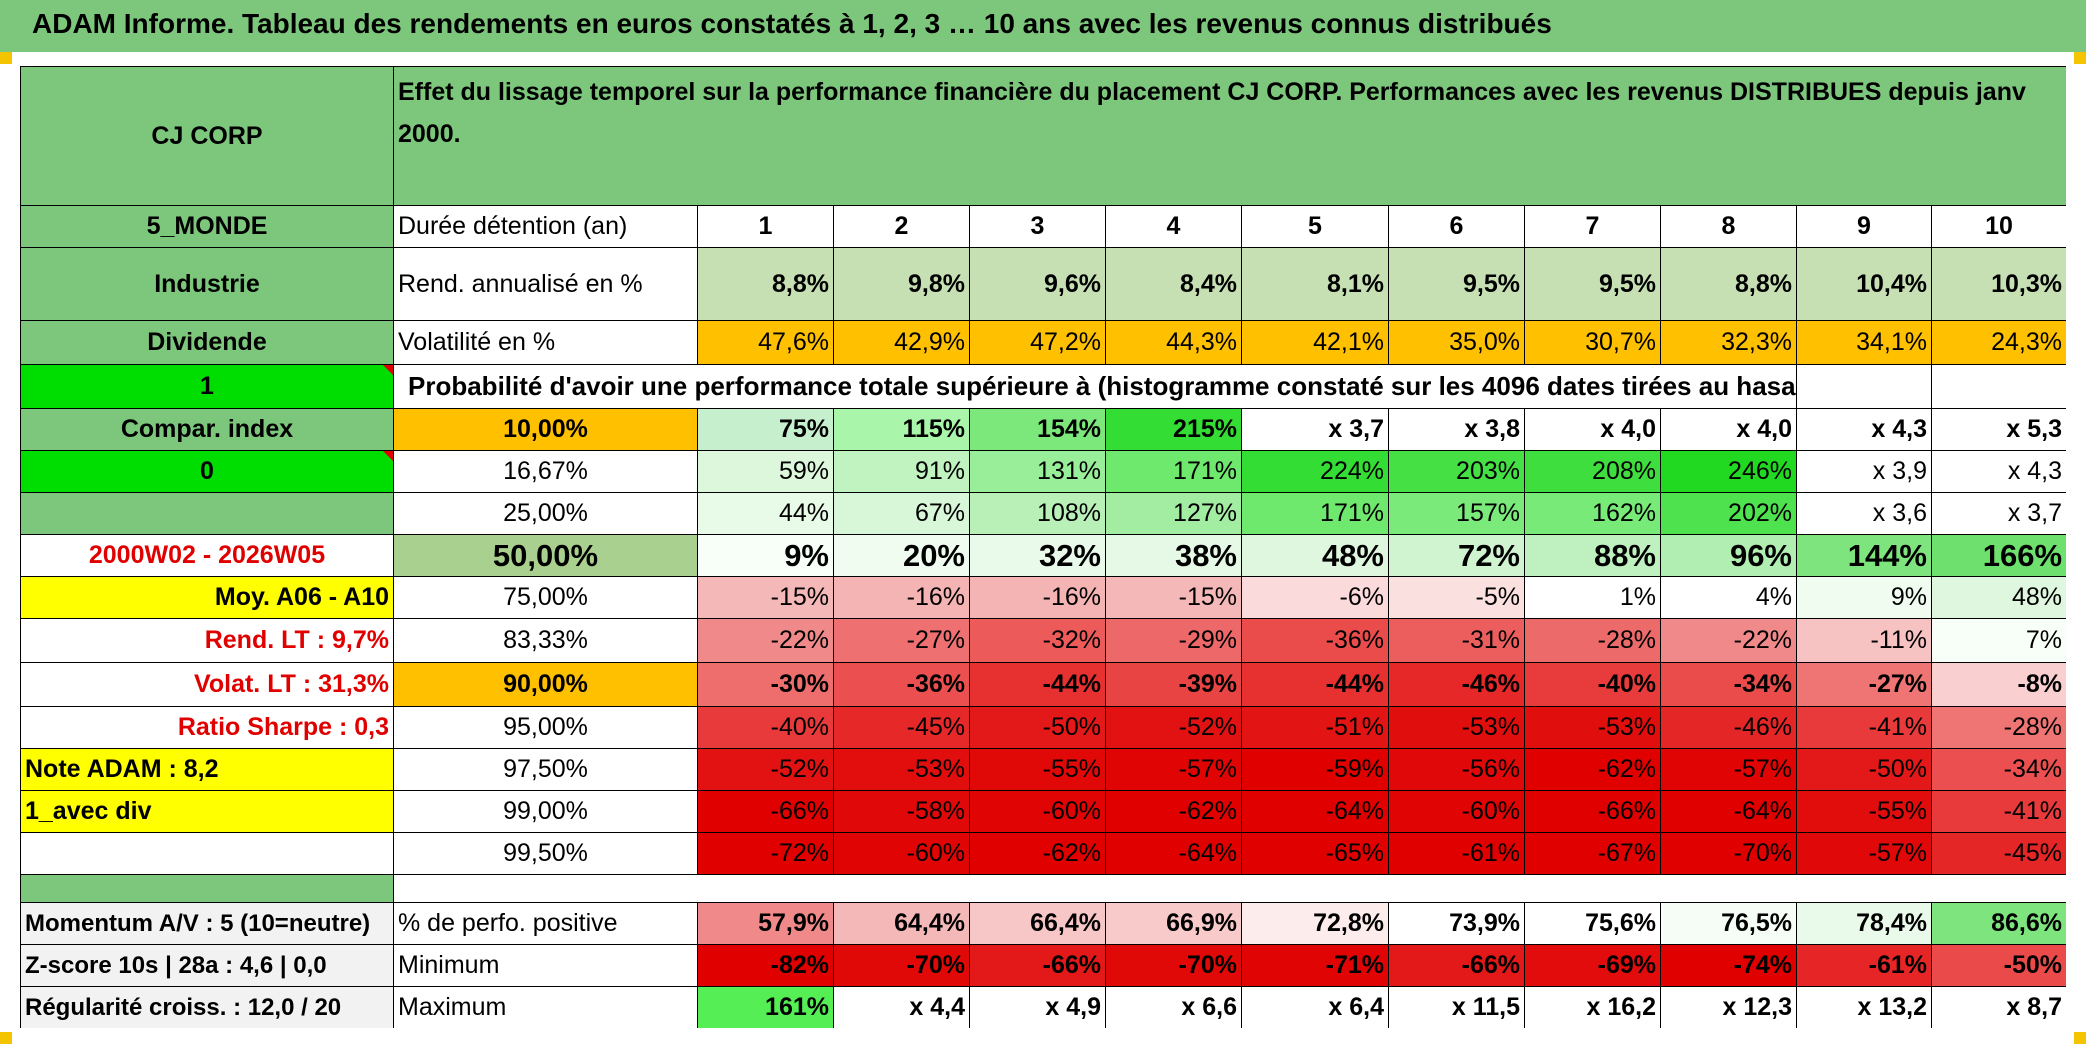 The image size is (2086, 1044). What do you see at coordinates (1037, 597) in the screenshot?
I see `prob-cell: -16%` at bounding box center [1037, 597].